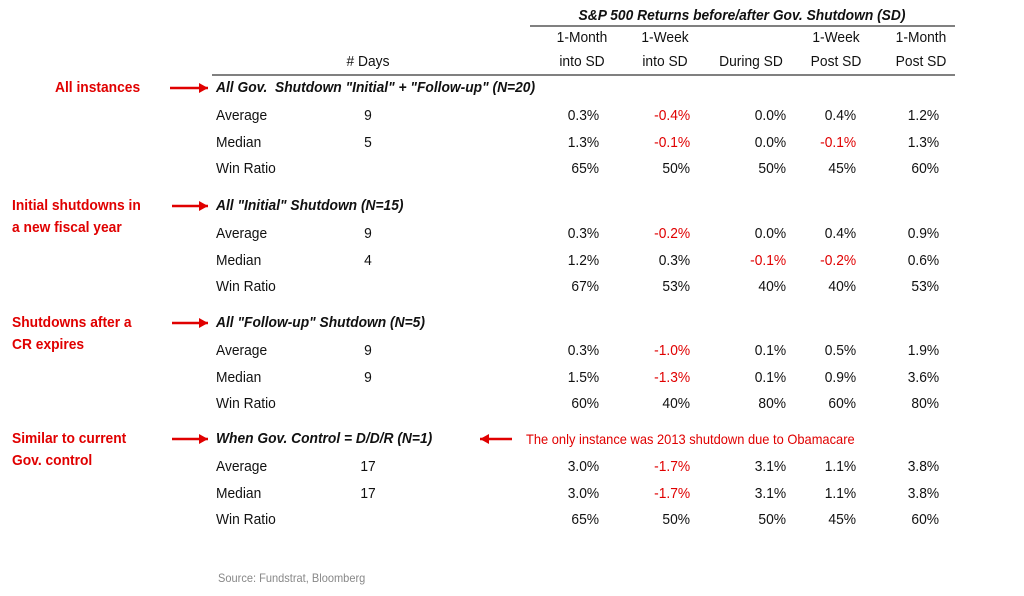  I want to click on source: Source: Fundstrat, Bloomberg, so click(292, 578).